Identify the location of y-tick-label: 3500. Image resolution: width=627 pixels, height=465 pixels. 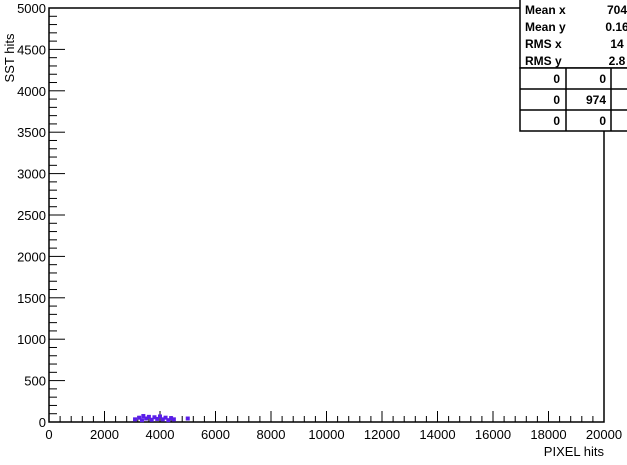
(31, 132).